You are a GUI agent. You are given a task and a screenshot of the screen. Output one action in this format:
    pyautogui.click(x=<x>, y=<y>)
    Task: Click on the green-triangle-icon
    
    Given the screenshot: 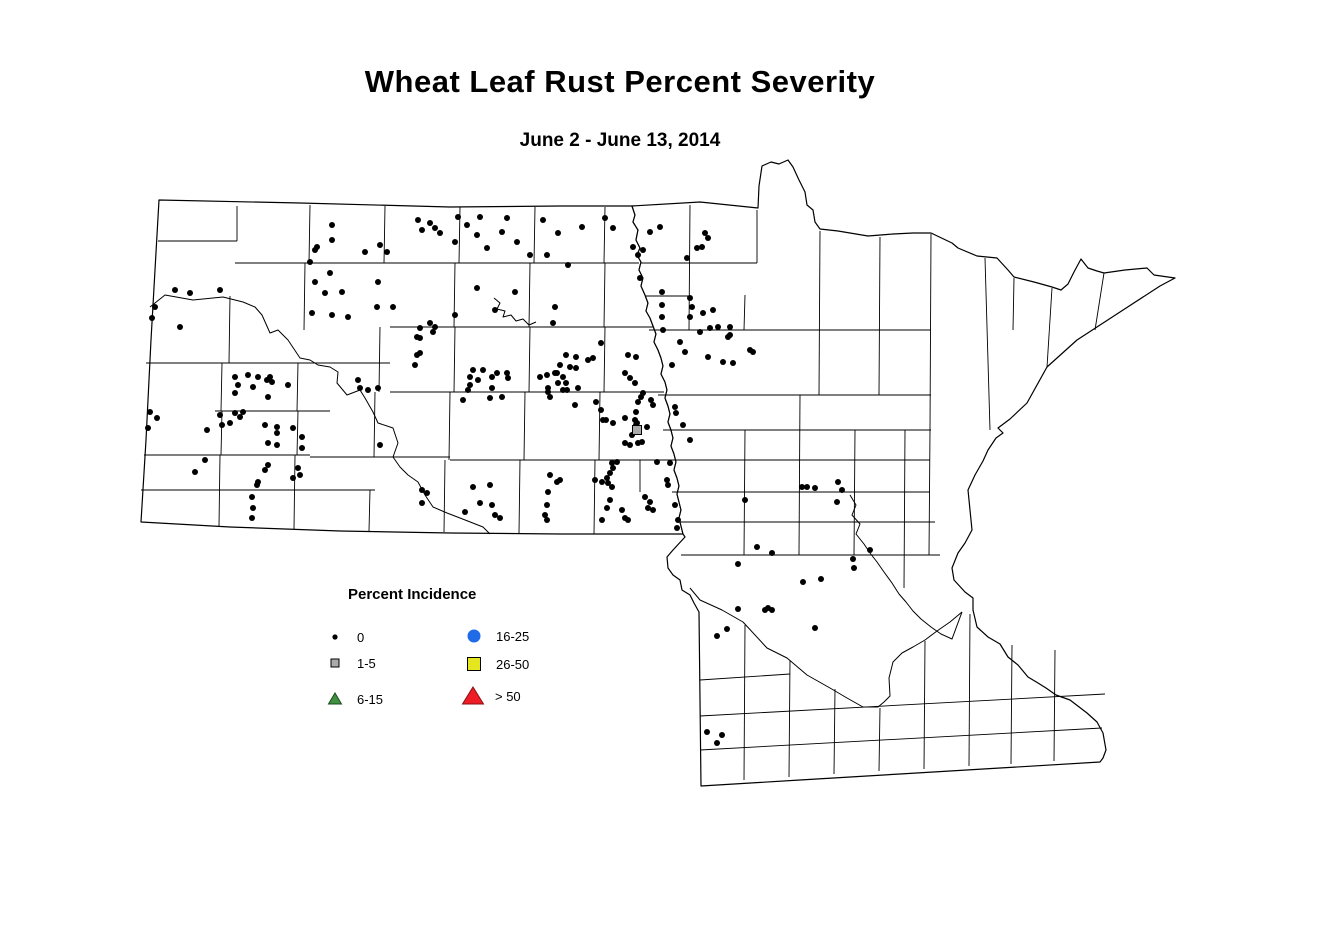 What is the action you would take?
    pyautogui.click(x=335, y=699)
    